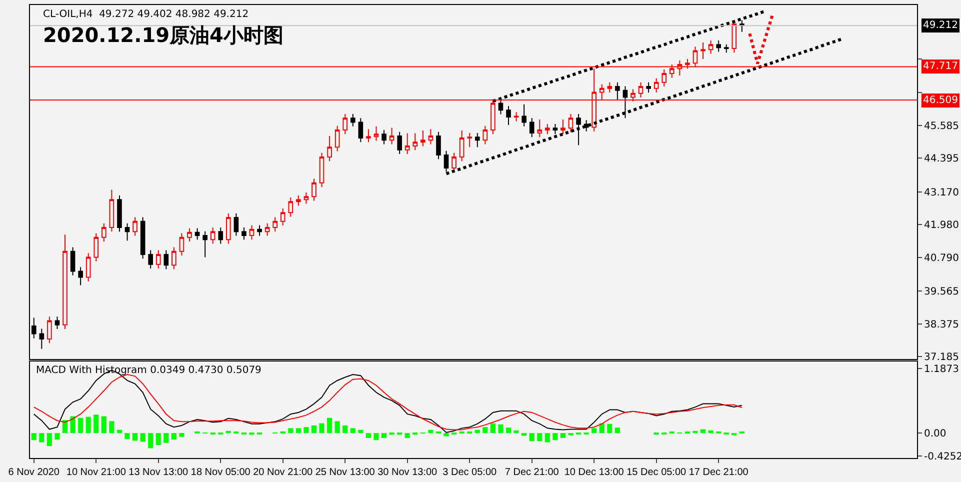 The width and height of the screenshot is (961, 482). What do you see at coordinates (220, 472) in the screenshot?
I see `x-tick-label: 18 Nov 05:00` at bounding box center [220, 472].